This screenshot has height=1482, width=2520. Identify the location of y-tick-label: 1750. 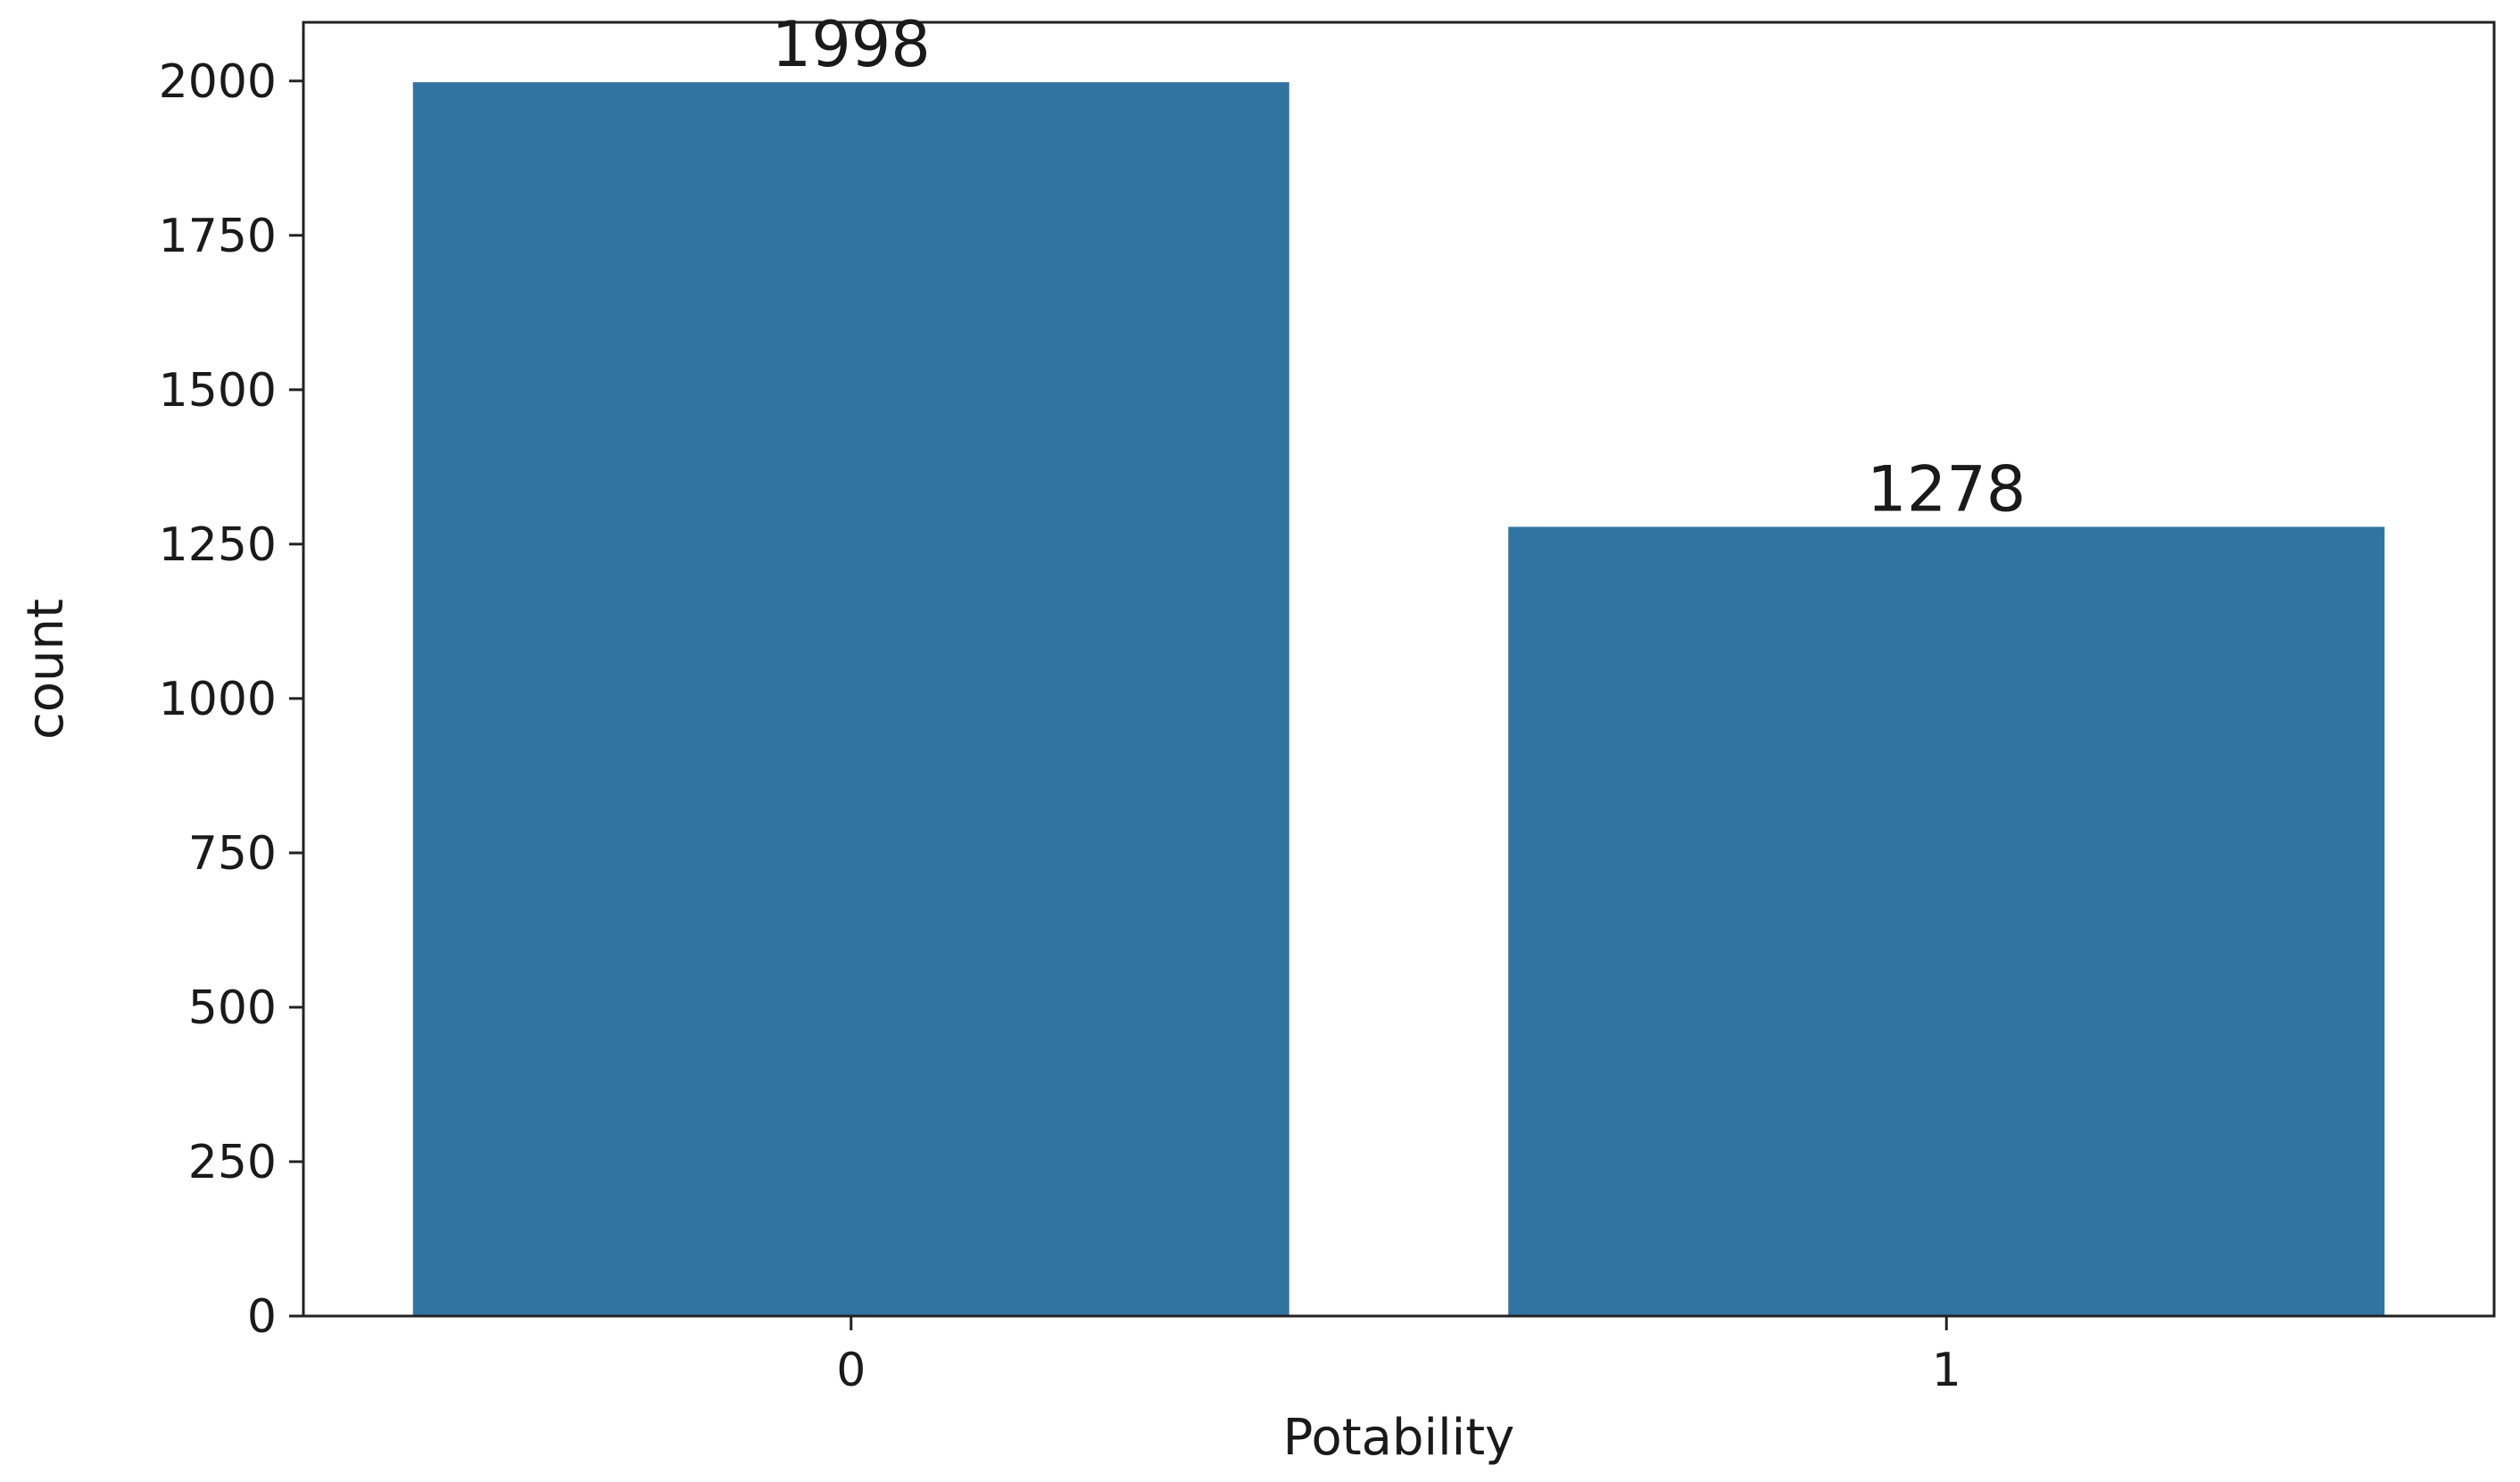
(218, 237).